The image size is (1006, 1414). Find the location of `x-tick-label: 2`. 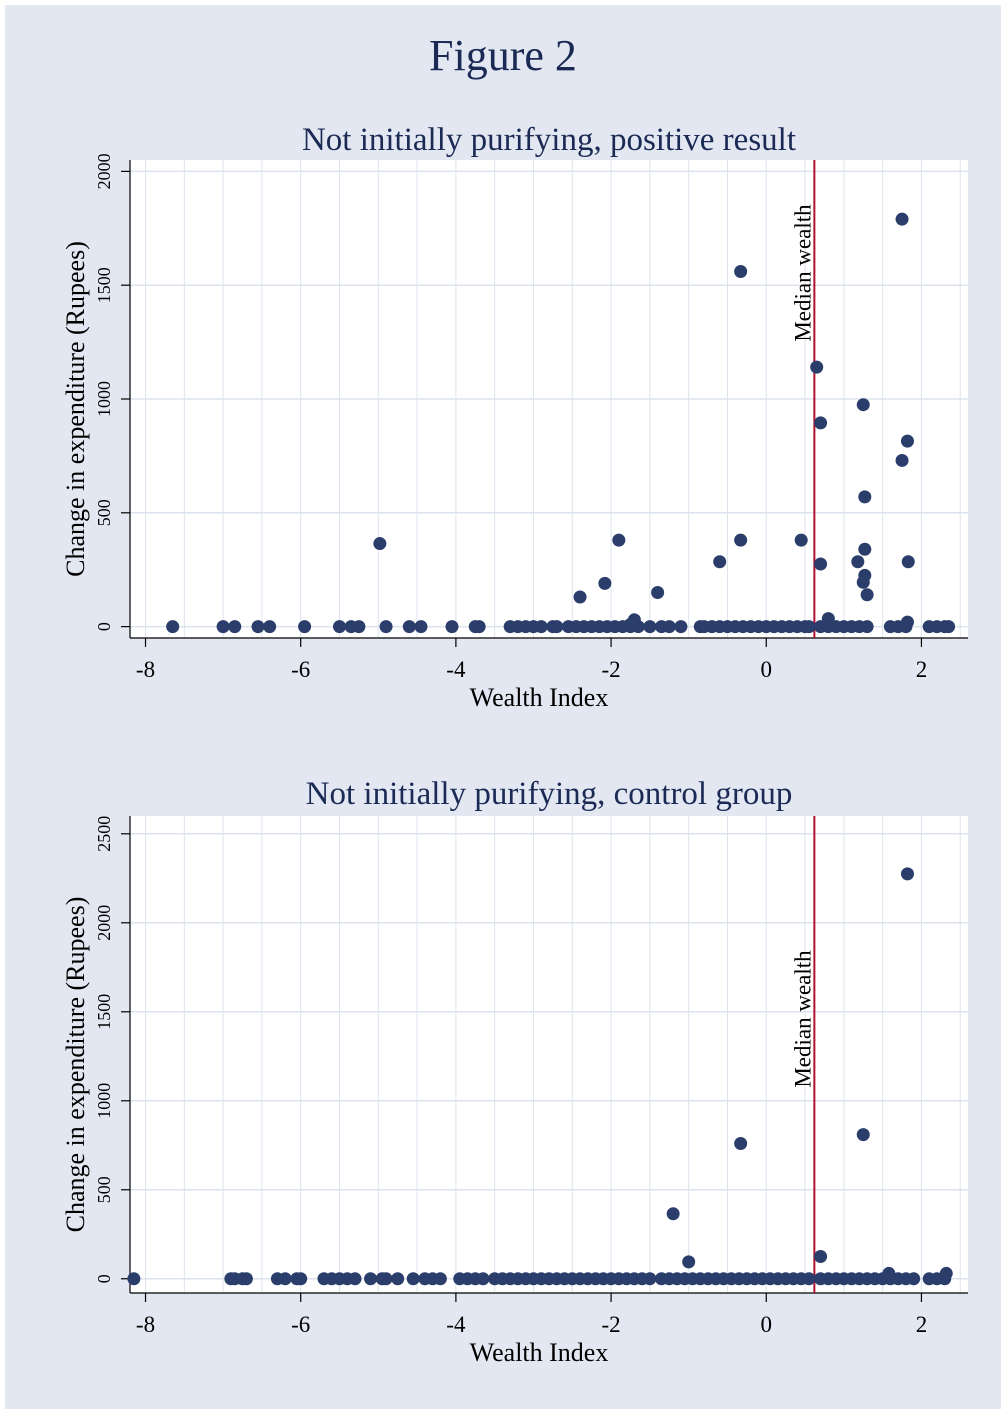

x-tick-label: 2 is located at coordinates (922, 669).